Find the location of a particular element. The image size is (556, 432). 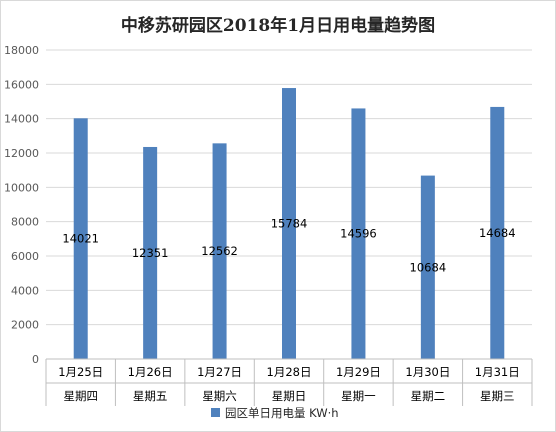

data-labels: 14021 12351 12562 15784 14596 10684 14684 is located at coordinates (288, 246).